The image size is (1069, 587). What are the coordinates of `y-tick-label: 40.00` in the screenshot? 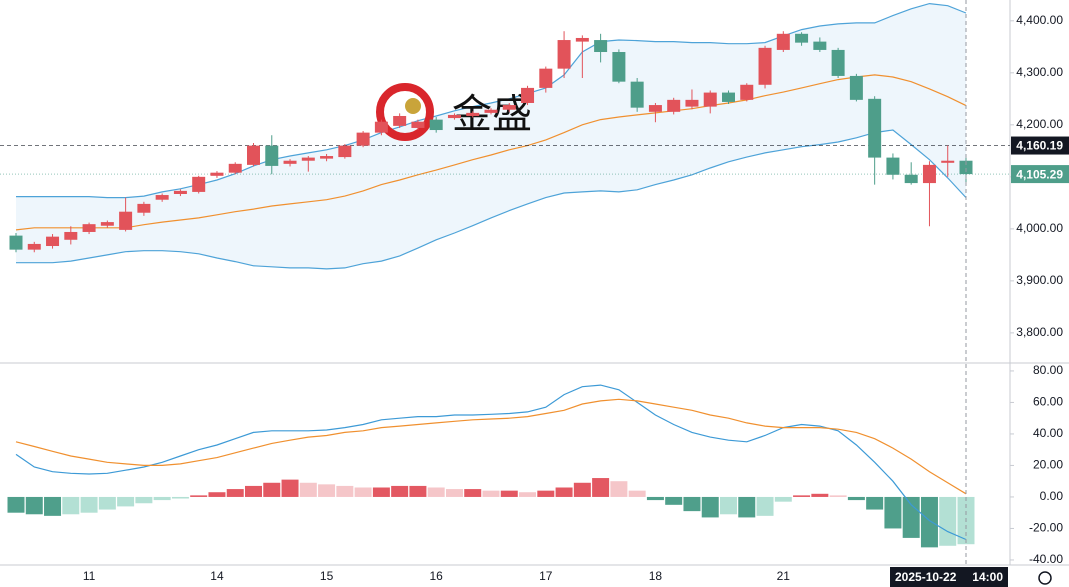 It's located at (1048, 433).